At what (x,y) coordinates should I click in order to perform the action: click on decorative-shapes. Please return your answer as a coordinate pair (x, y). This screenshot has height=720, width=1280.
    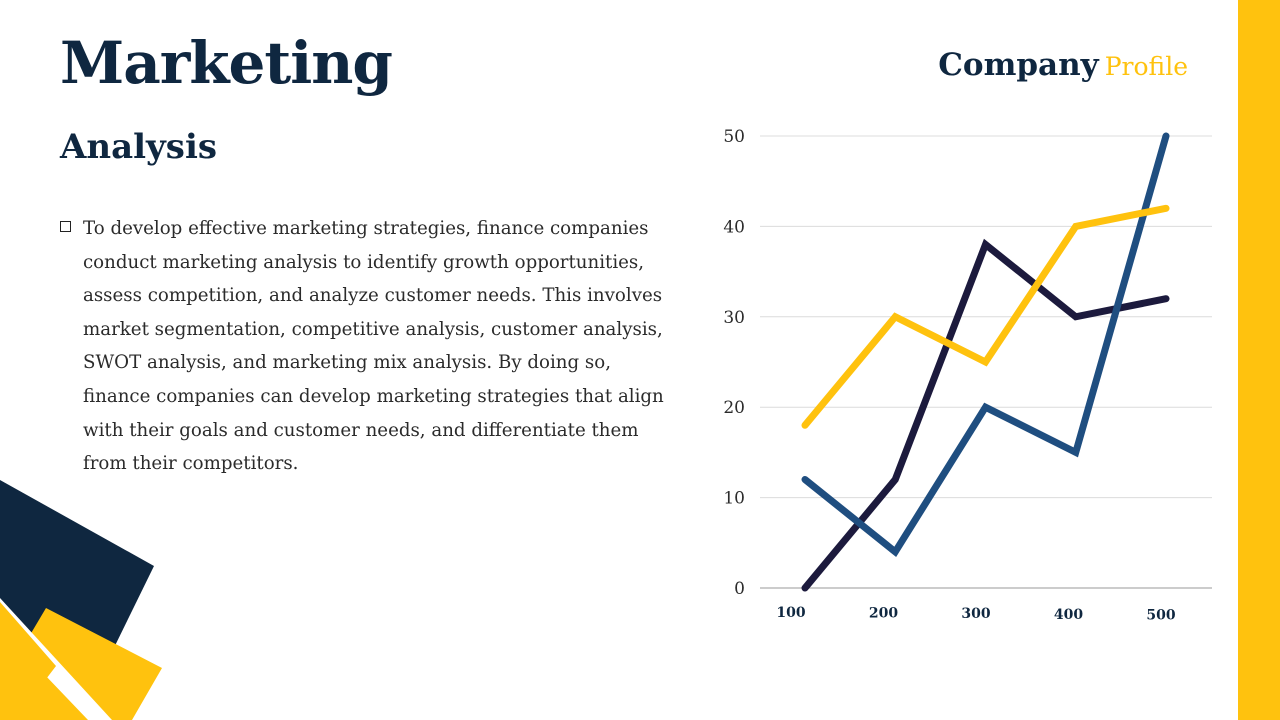
    Looking at the image, I should click on (81, 600).